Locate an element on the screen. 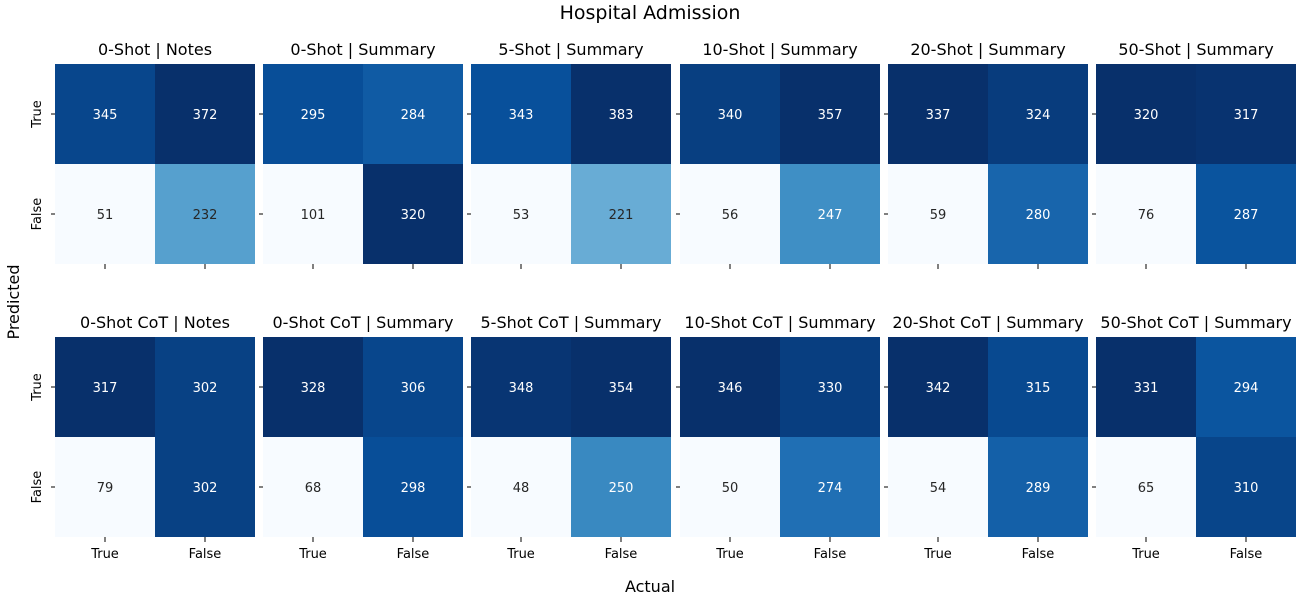  cell-value: 320 is located at coordinates (1146, 115).